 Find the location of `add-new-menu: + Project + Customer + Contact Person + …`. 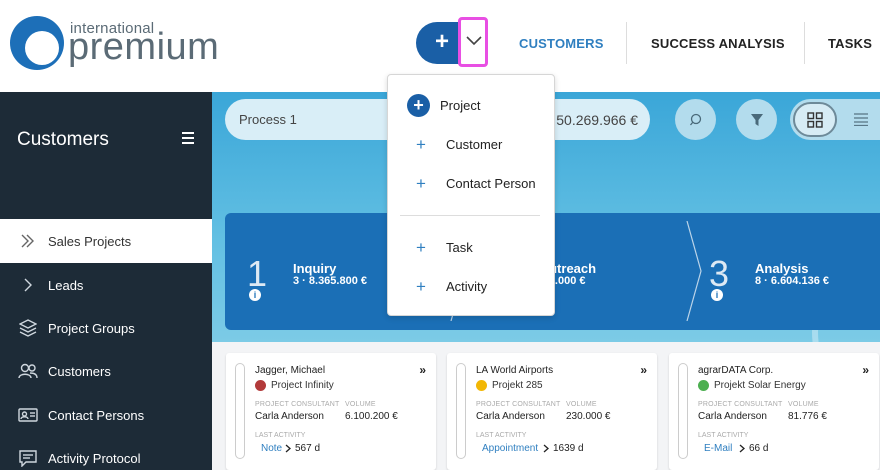

add-new-menu: + Project + Customer + Contact Person + … is located at coordinates (471, 195).